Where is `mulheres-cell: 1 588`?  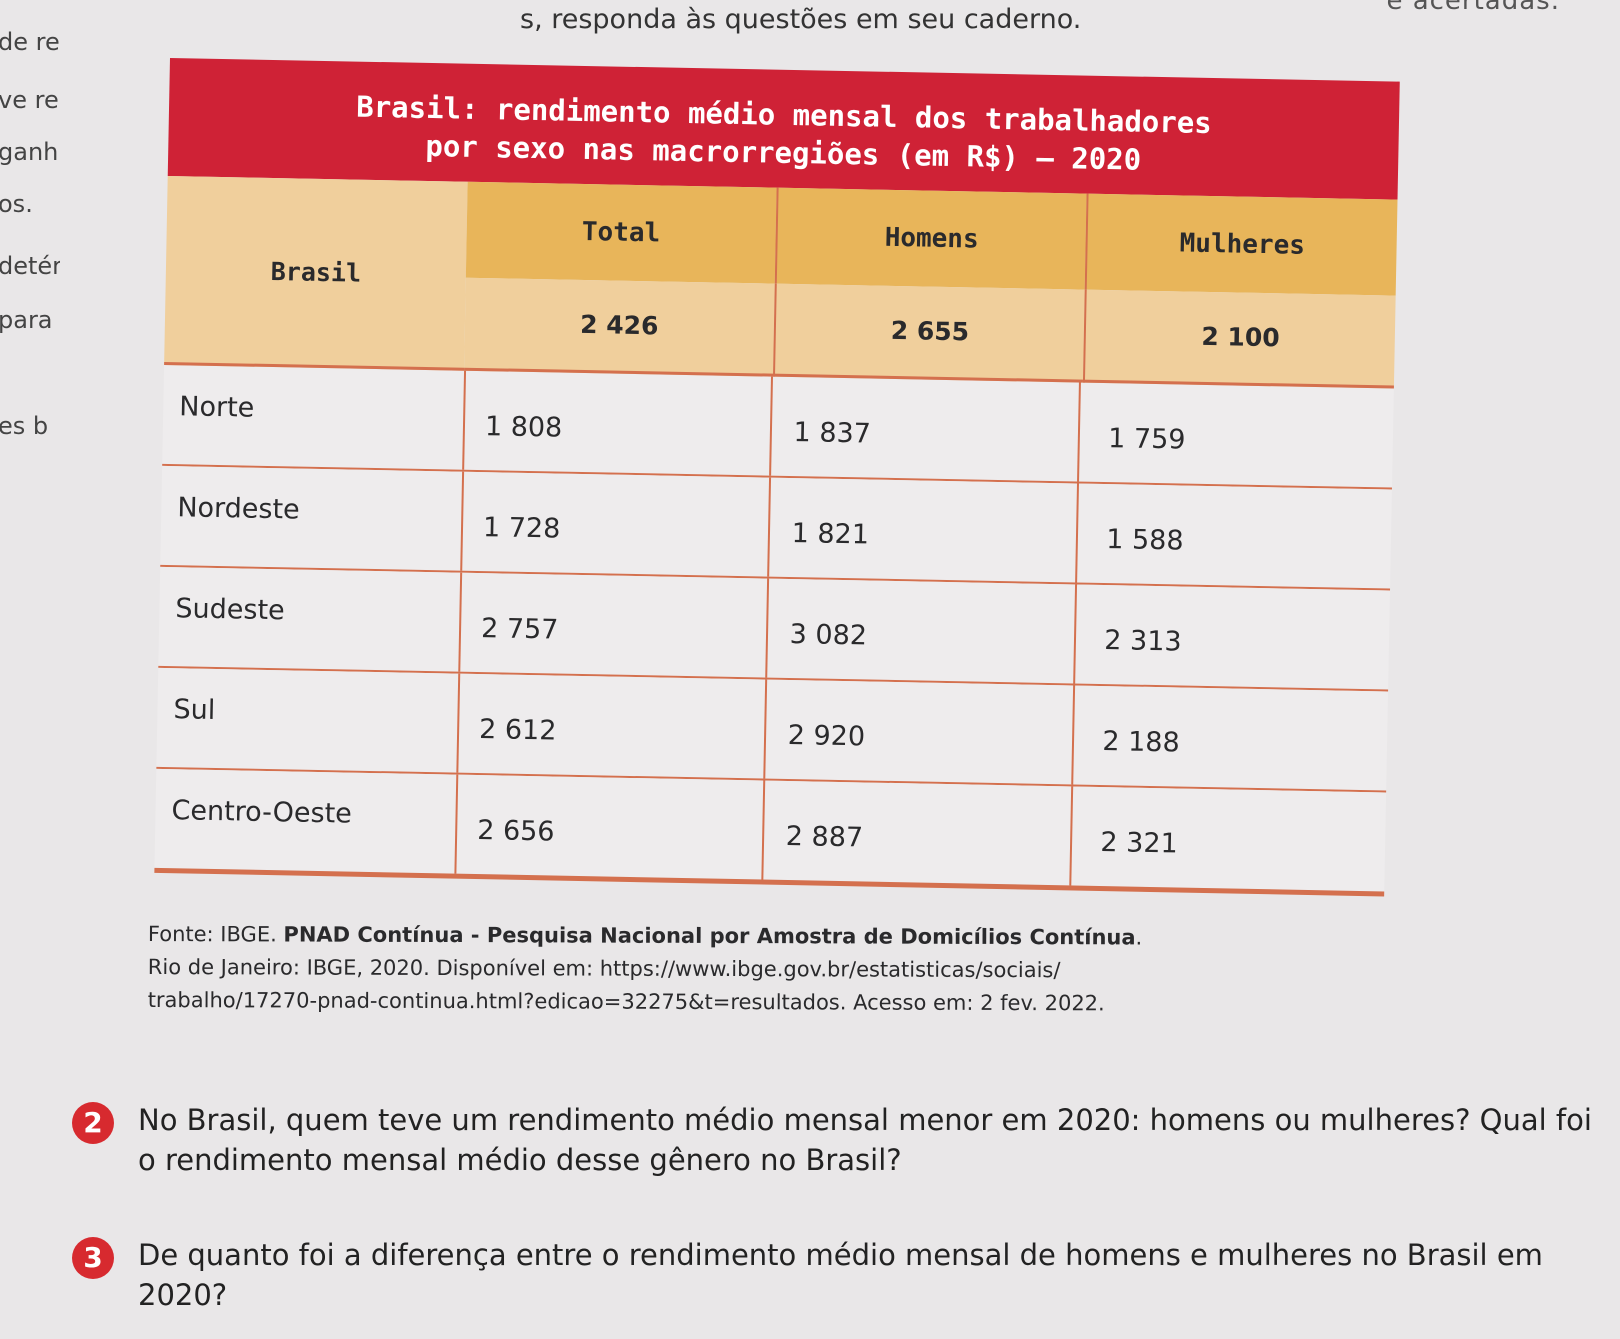
mulheres-cell: 1 588 is located at coordinates (1233, 536).